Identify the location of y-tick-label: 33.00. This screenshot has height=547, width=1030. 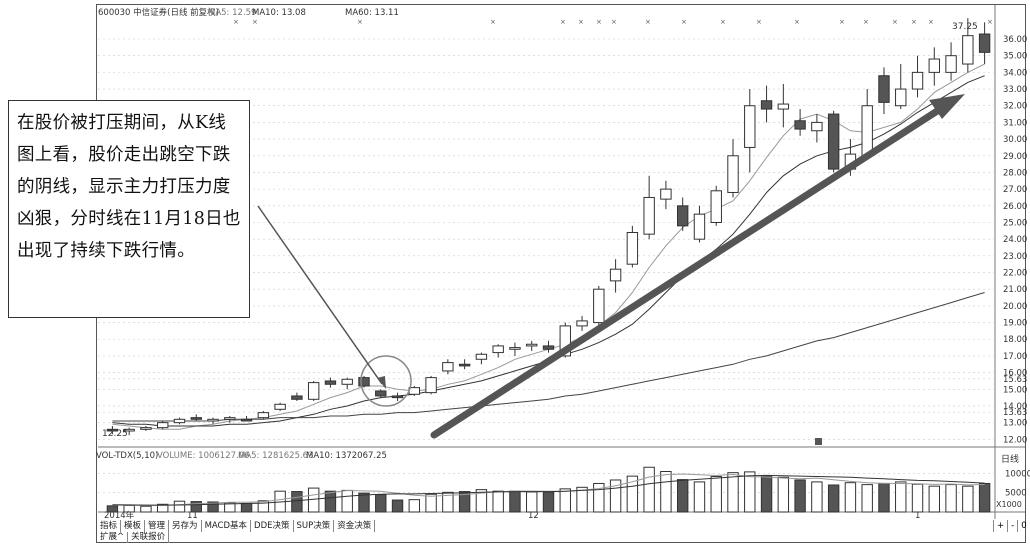
(1015, 90).